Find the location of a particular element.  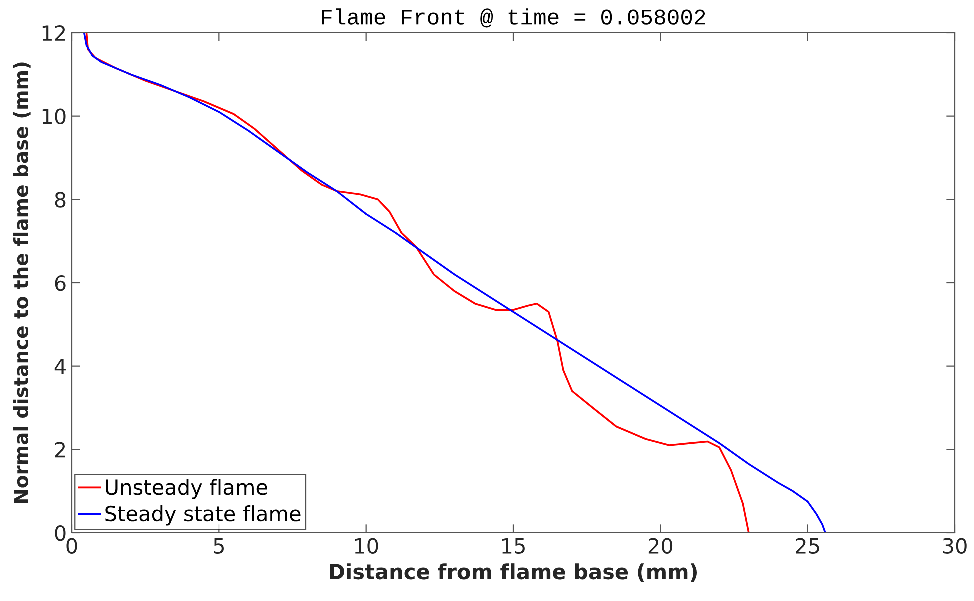

x-tick-label: 15 is located at coordinates (513, 546).